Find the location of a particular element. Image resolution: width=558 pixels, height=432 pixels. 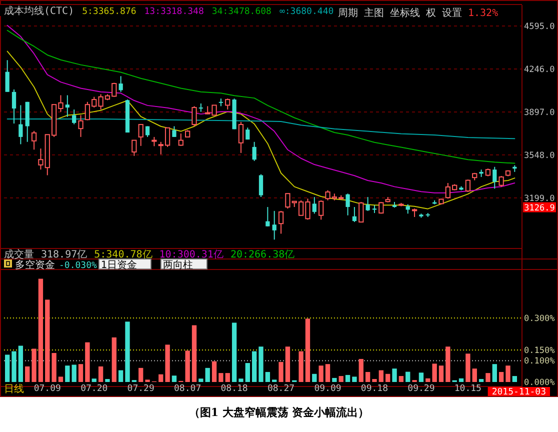

annotation: 权 is located at coordinates (430, 13).